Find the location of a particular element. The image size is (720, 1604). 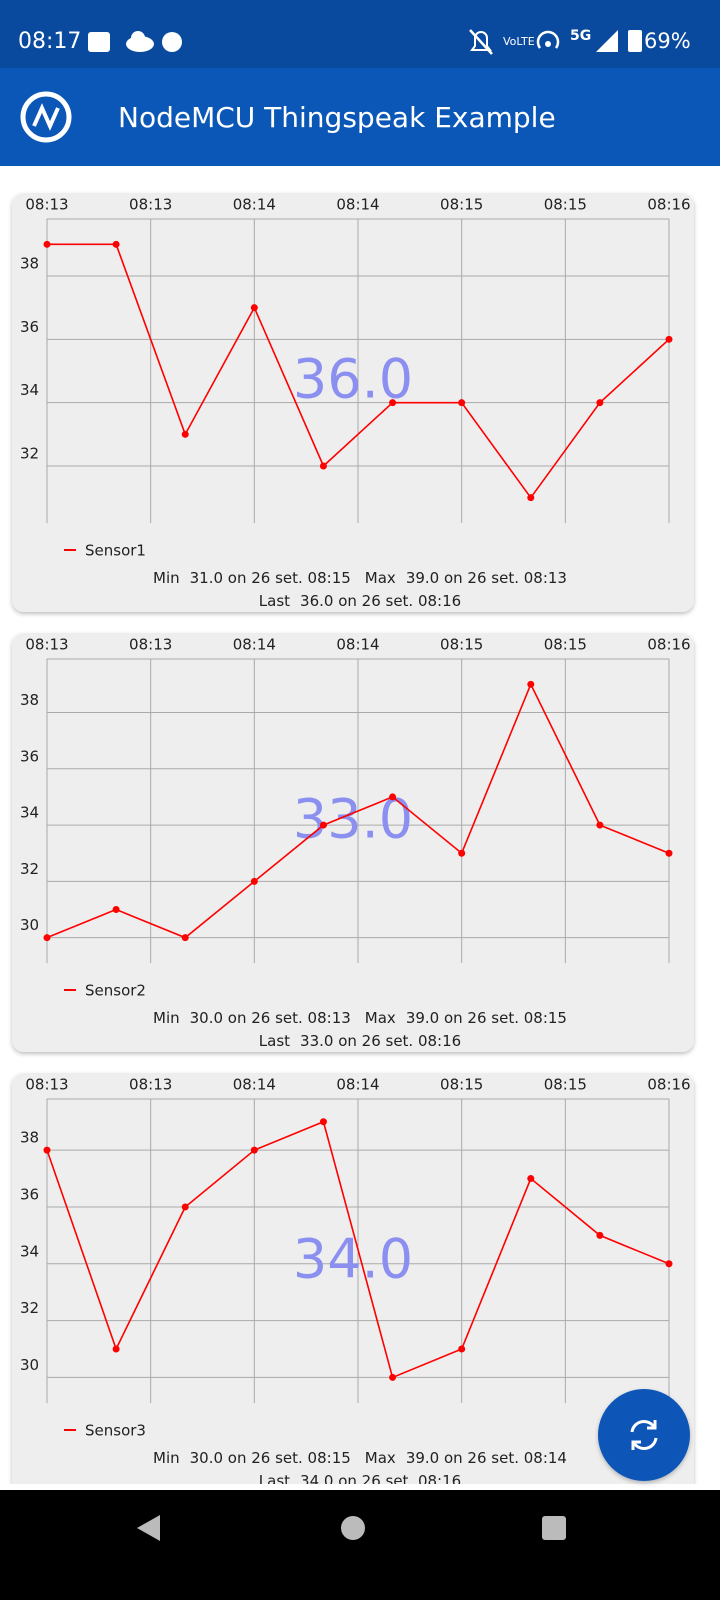

stats-last: Last 36.0 on 26 set. 08:16 is located at coordinates (360, 601).